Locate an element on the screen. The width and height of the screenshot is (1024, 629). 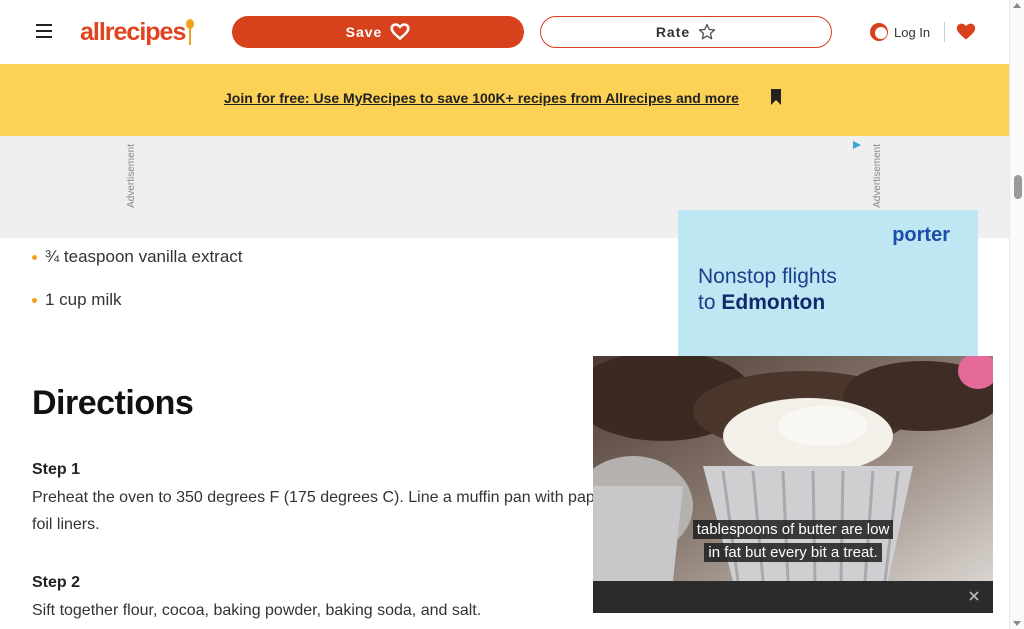
side-ad-headline: Nonstop flights to Edmonton is located at coordinates (767, 290).